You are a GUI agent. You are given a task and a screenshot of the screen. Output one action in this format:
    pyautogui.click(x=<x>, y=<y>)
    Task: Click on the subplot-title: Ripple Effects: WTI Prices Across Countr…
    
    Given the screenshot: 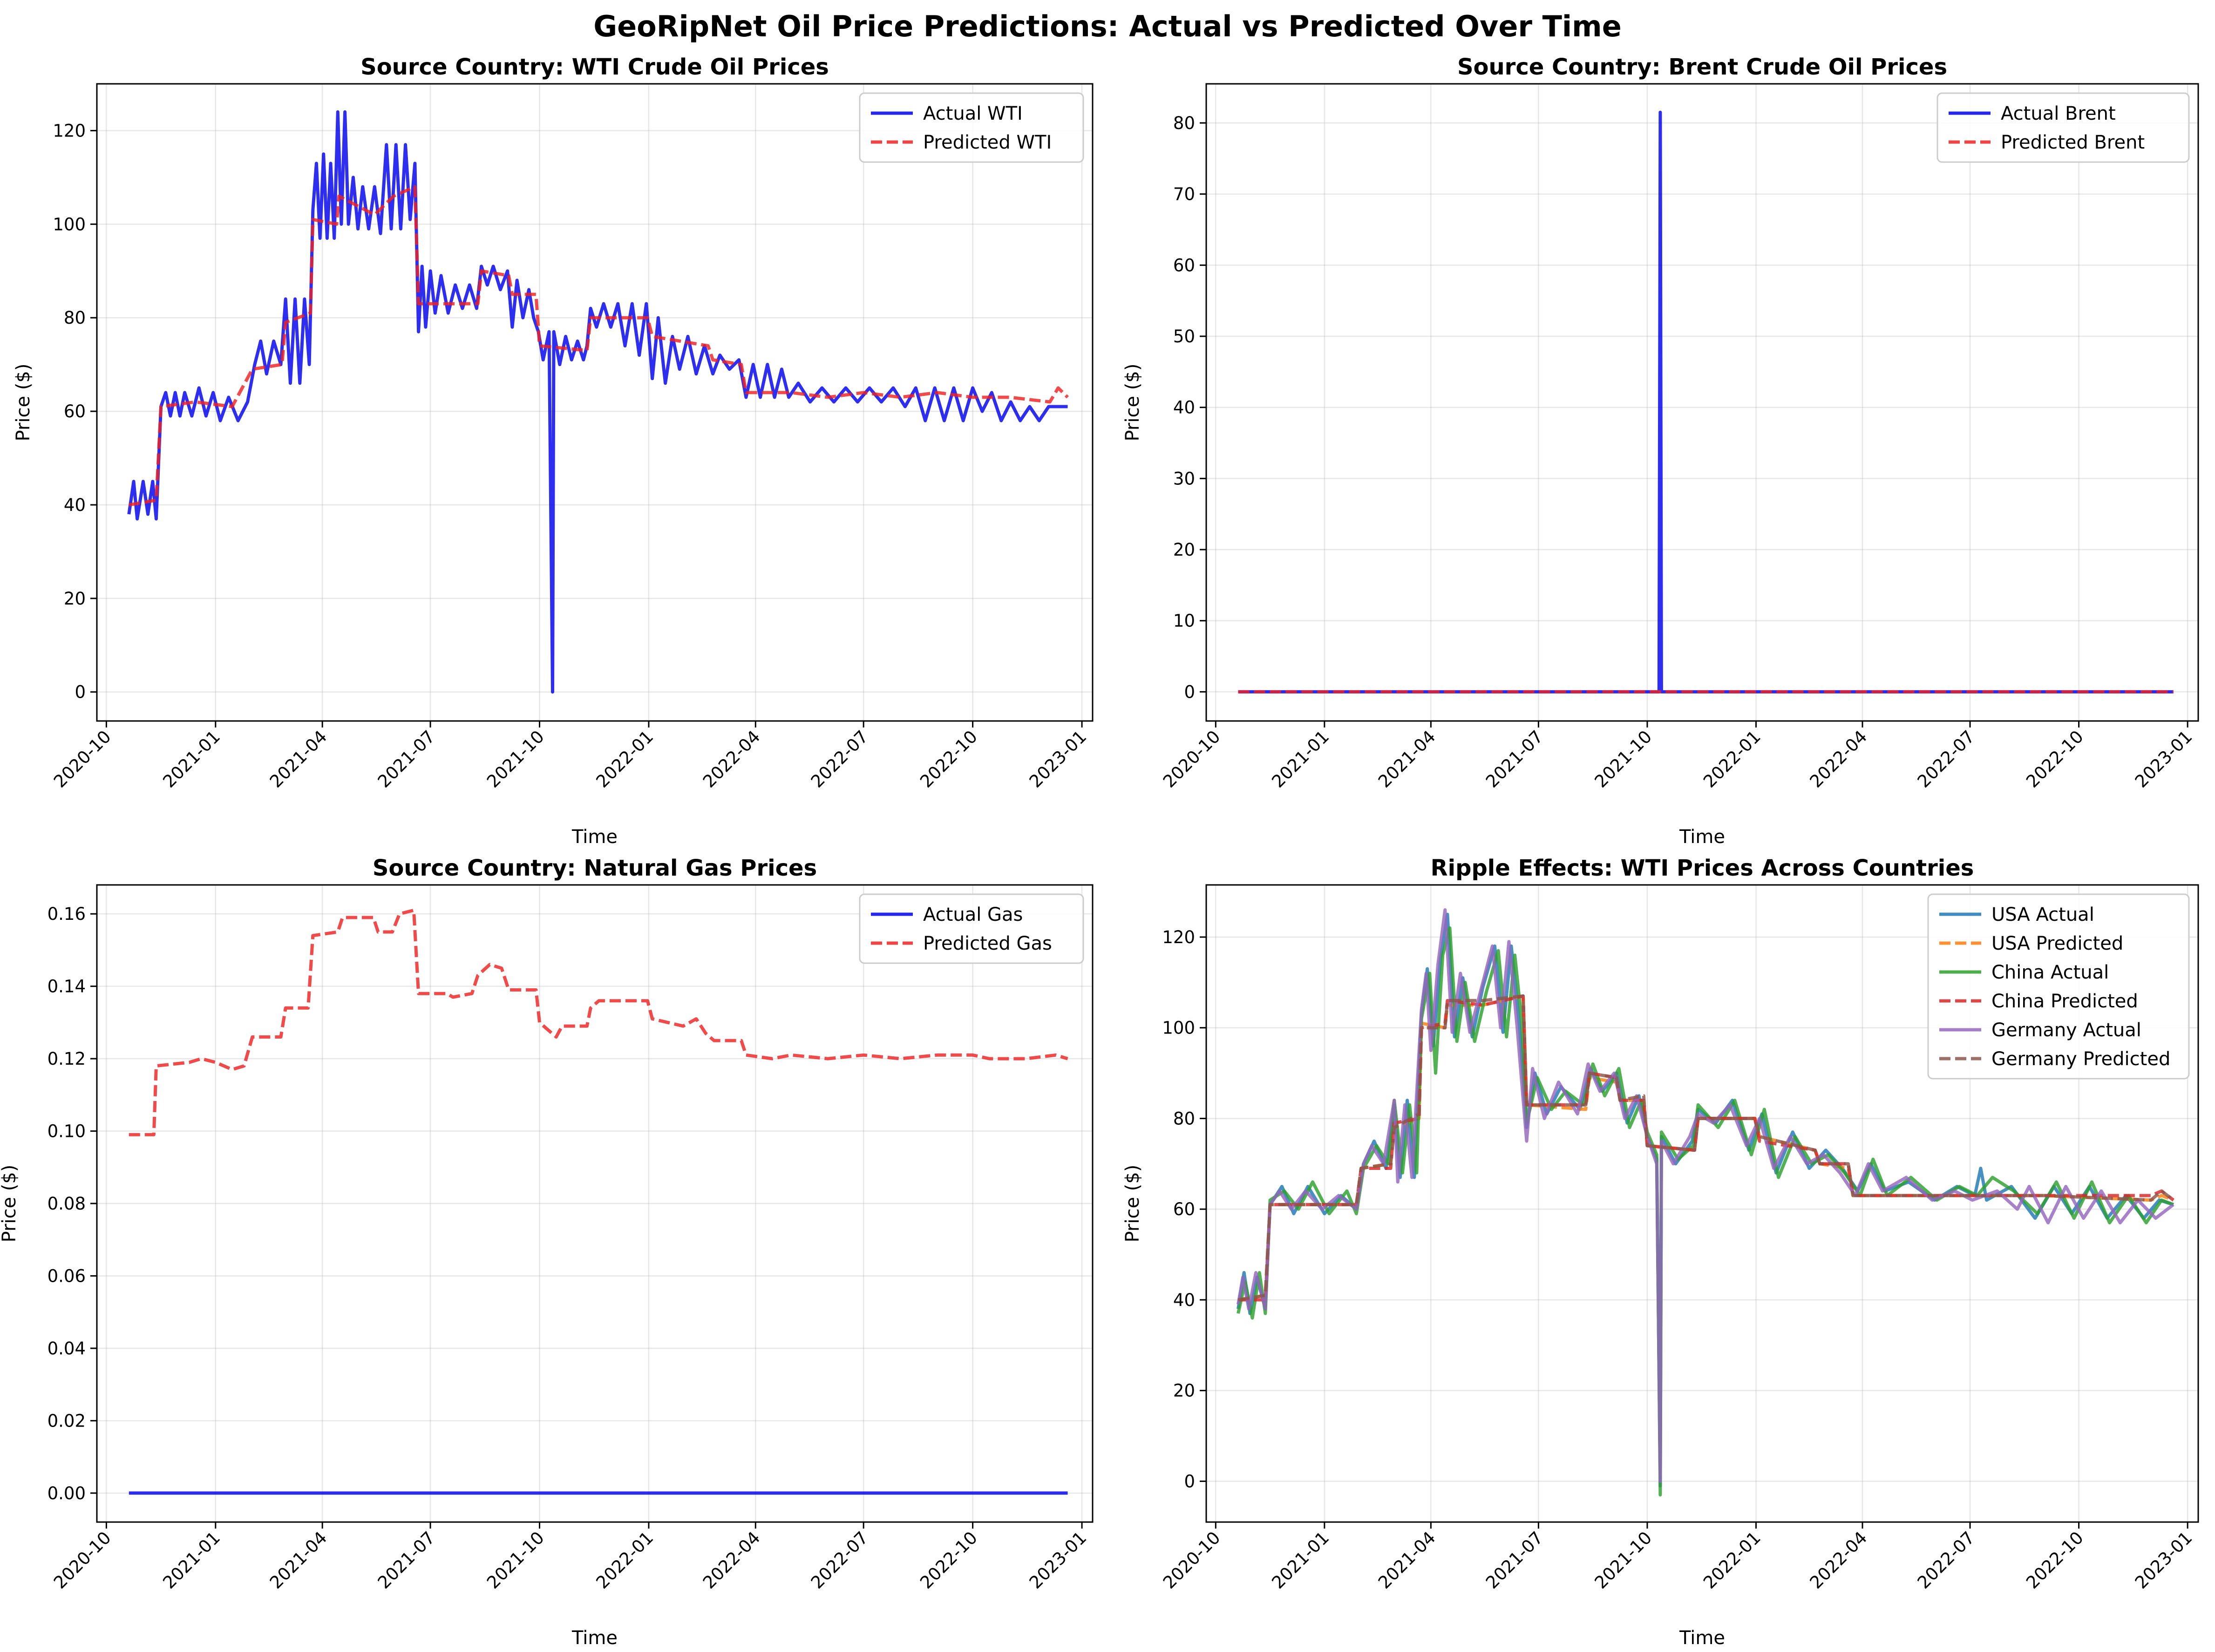 What is the action you would take?
    pyautogui.click(x=1702, y=868)
    